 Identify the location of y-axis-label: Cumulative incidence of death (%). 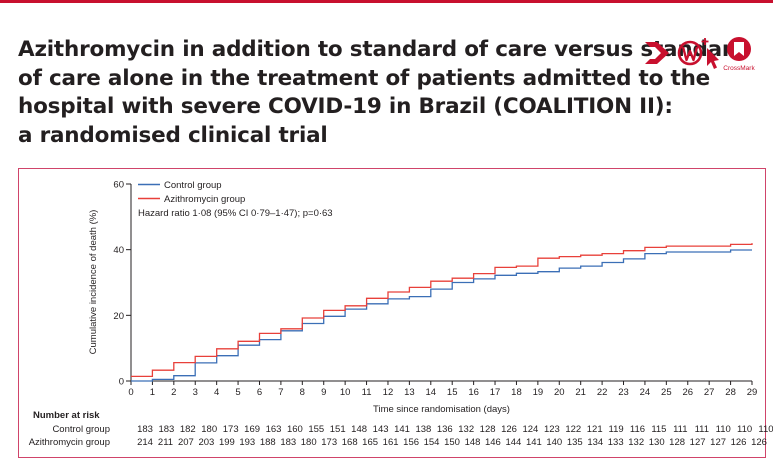
(93, 282).